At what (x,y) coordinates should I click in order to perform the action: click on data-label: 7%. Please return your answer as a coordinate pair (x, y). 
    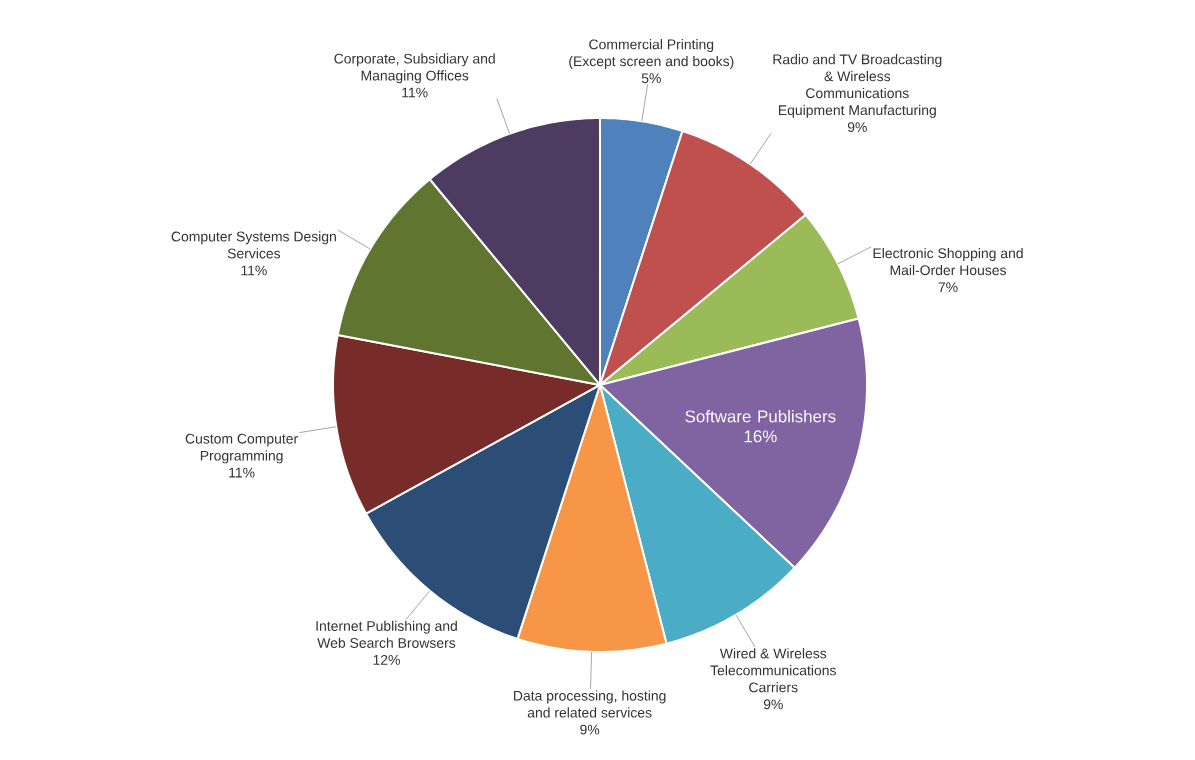
    Looking at the image, I should click on (948, 287).